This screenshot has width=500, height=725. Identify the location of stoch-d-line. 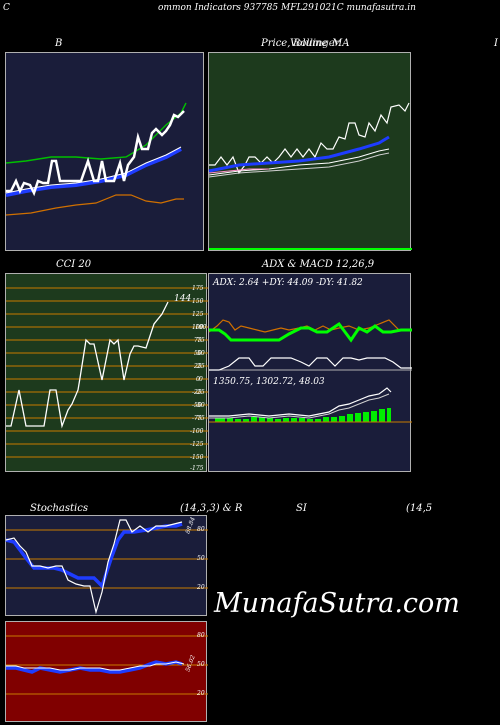
(94, 556).